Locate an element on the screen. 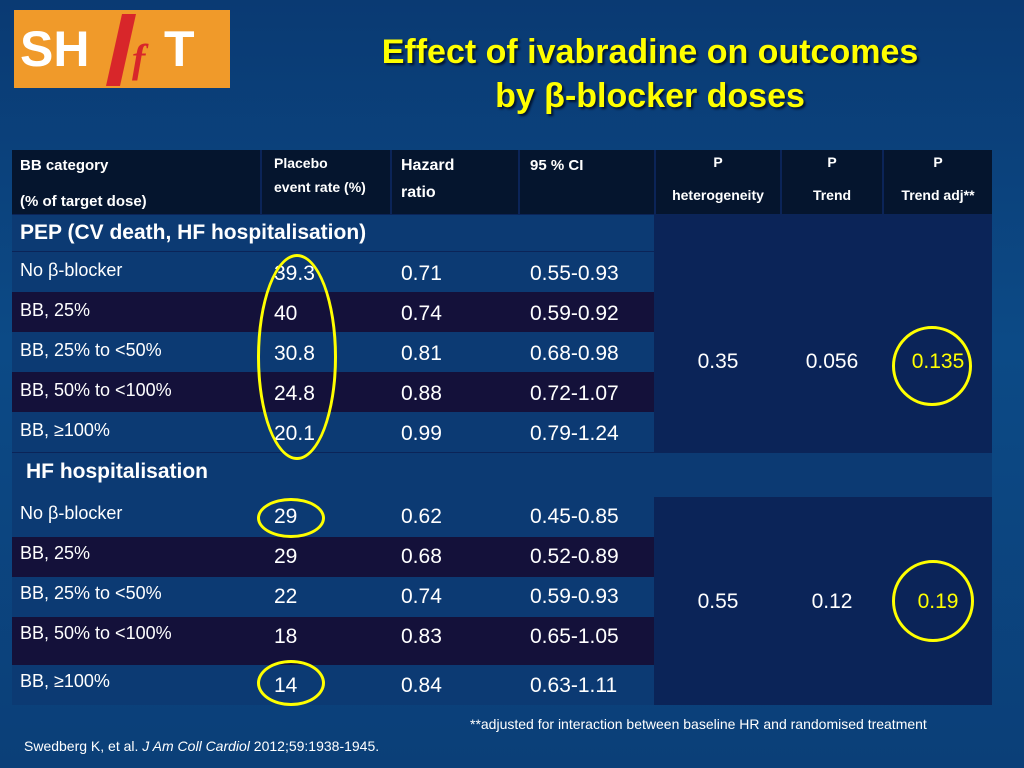  svg-text: SH is located at coordinates (54, 49).